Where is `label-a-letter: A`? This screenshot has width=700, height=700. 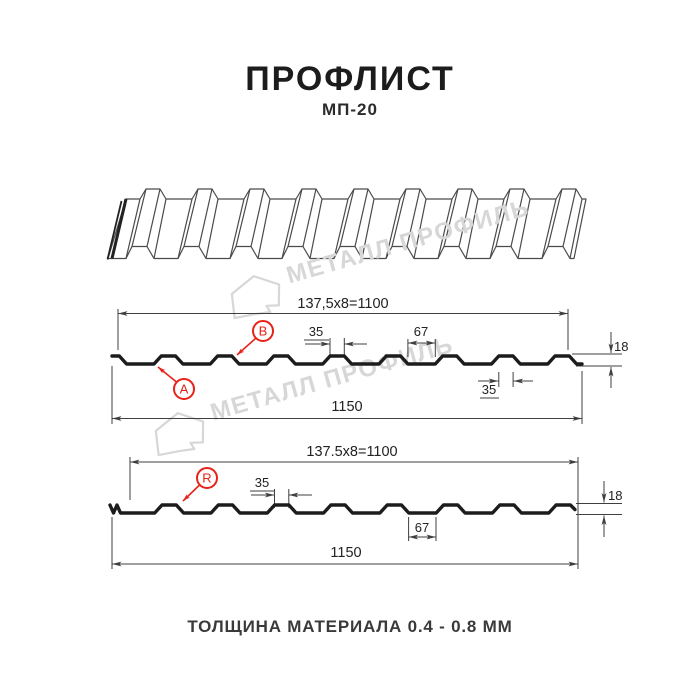 label-a-letter: A is located at coordinates (184, 389).